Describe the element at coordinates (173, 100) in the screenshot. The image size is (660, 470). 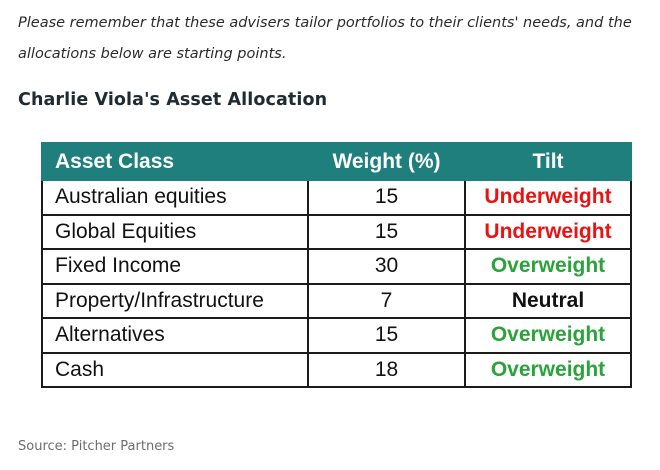
I see `allocation-heading: Charlie Viola's Asset Allocation` at that location.